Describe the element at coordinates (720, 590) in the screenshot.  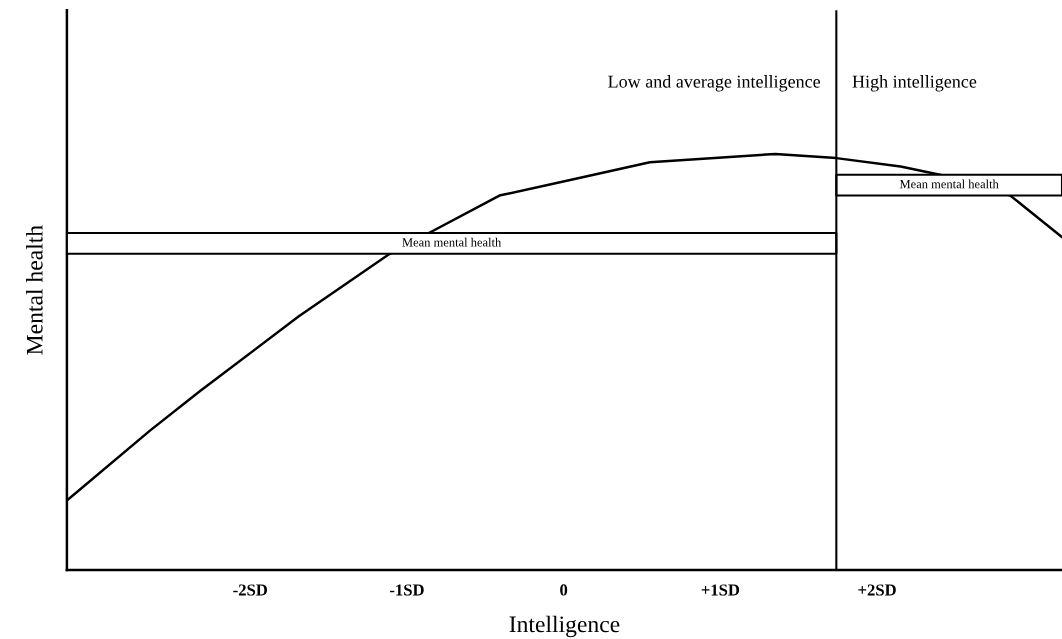
I see `x-tick-label: +1SD` at that location.